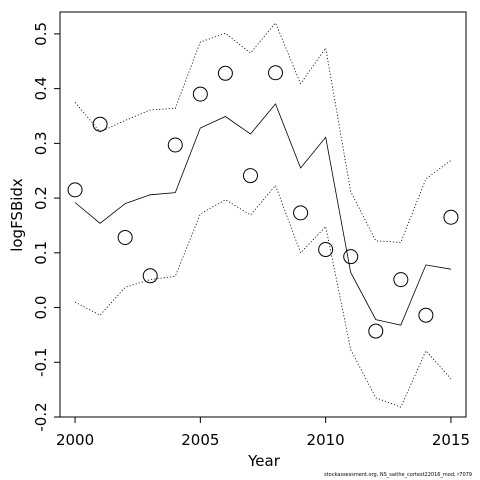 This screenshot has width=480, height=480. What do you see at coordinates (41, 253) in the screenshot?
I see `y-tick-label: 0.1` at bounding box center [41, 253].